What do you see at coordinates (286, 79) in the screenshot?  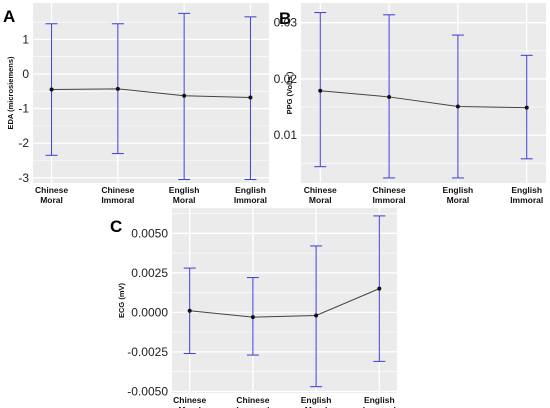 I see `panel-b-ytick-label: 0.02` at bounding box center [286, 79].